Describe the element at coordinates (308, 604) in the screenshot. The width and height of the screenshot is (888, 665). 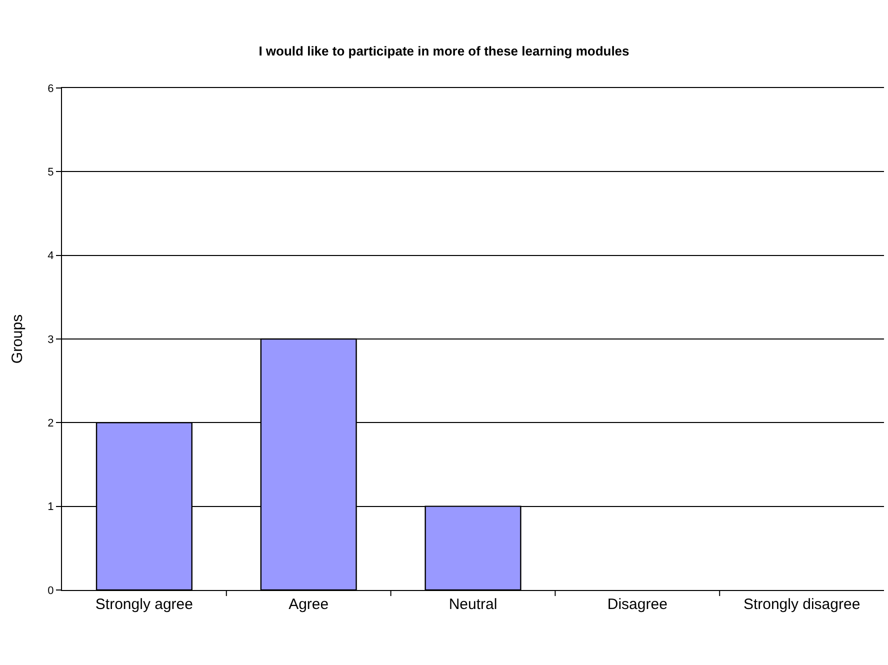
I see `x-tick-label: Agree` at that location.